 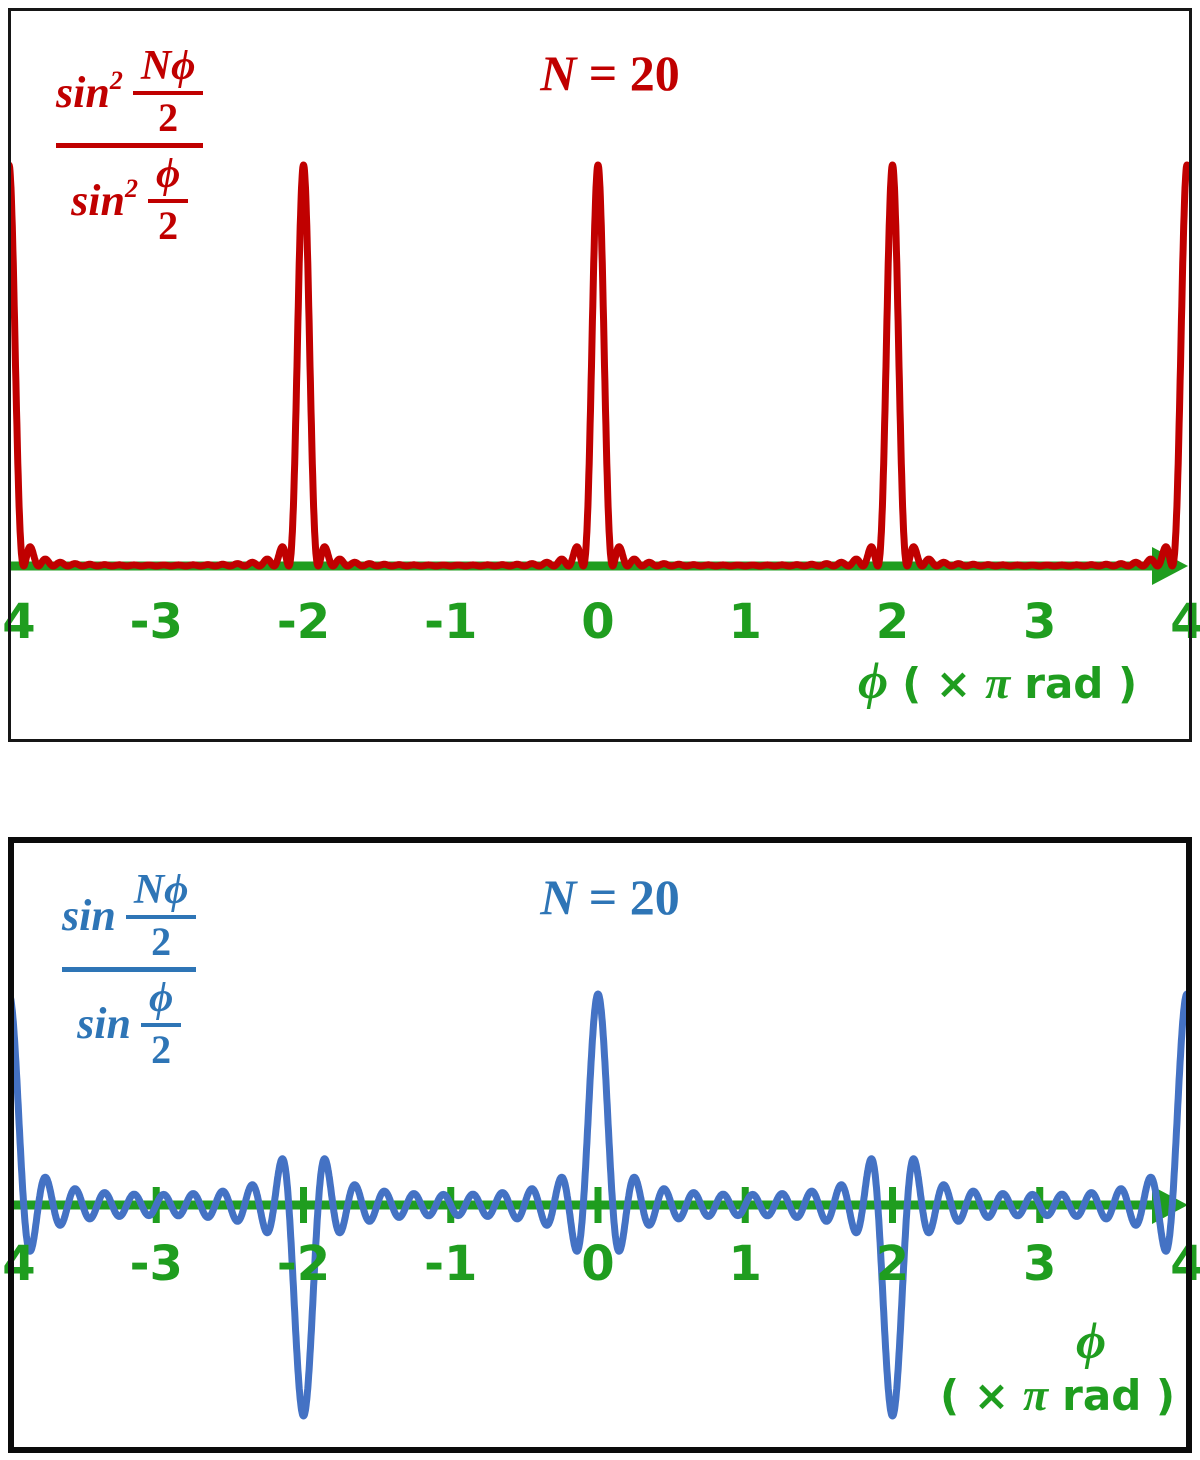 I want to click on x-axis-label-intensity: ϕ ( × π rad ), so click(x=997, y=682).